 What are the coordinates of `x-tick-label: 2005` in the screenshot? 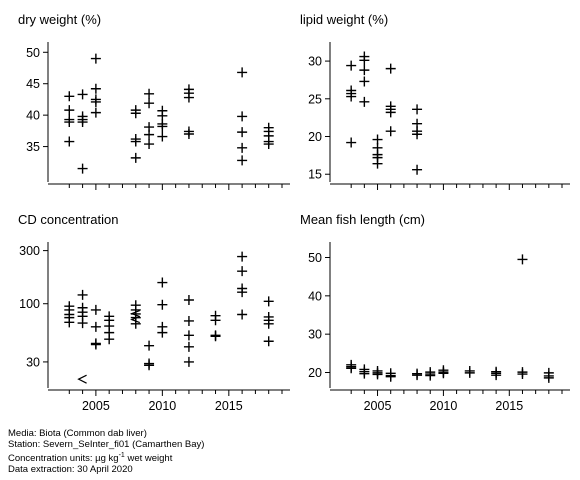 It's located at (378, 406).